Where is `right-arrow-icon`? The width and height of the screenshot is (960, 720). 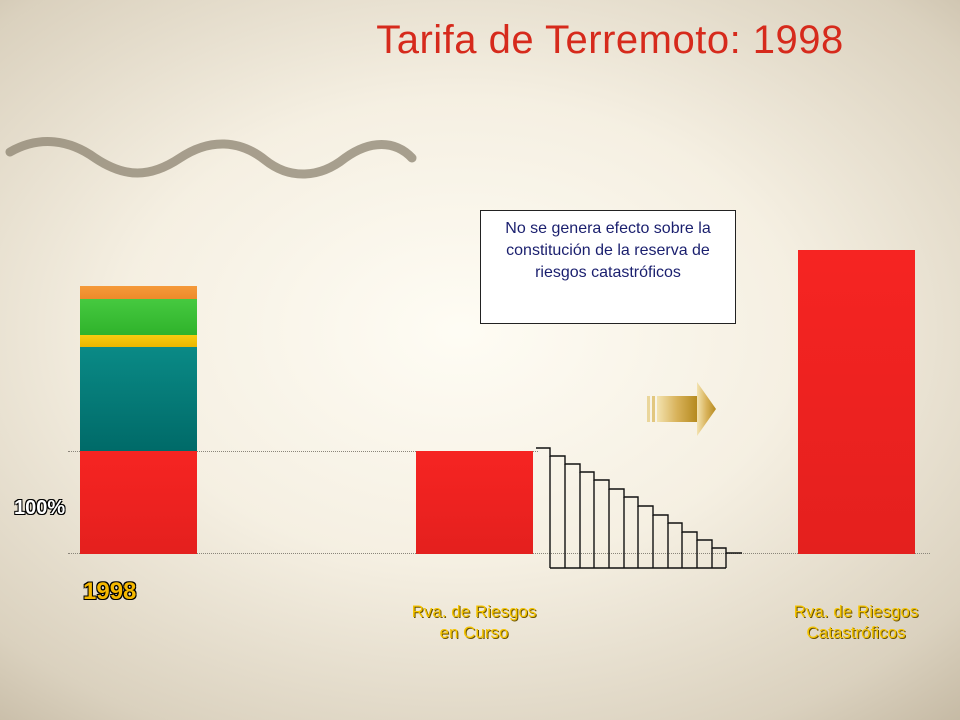 right-arrow-icon is located at coordinates (681, 409).